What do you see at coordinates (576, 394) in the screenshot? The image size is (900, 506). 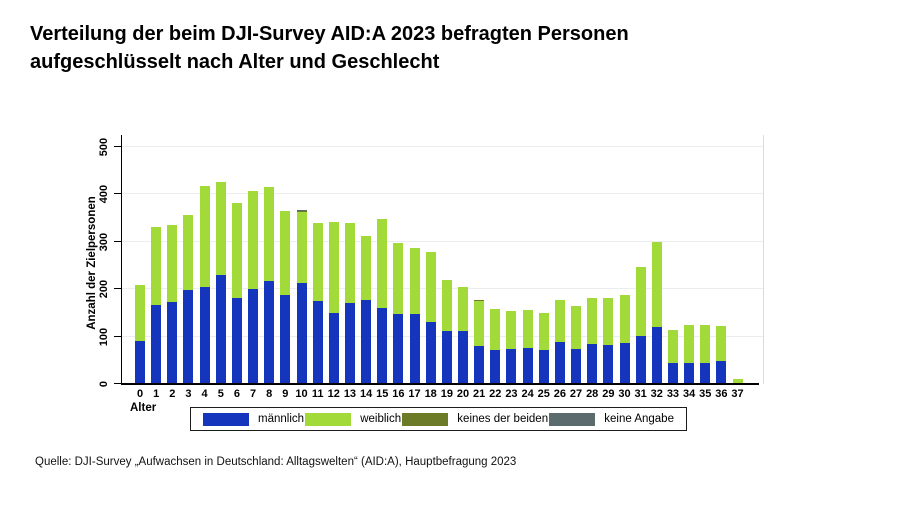 I see `x-tick-label: 27` at bounding box center [576, 394].